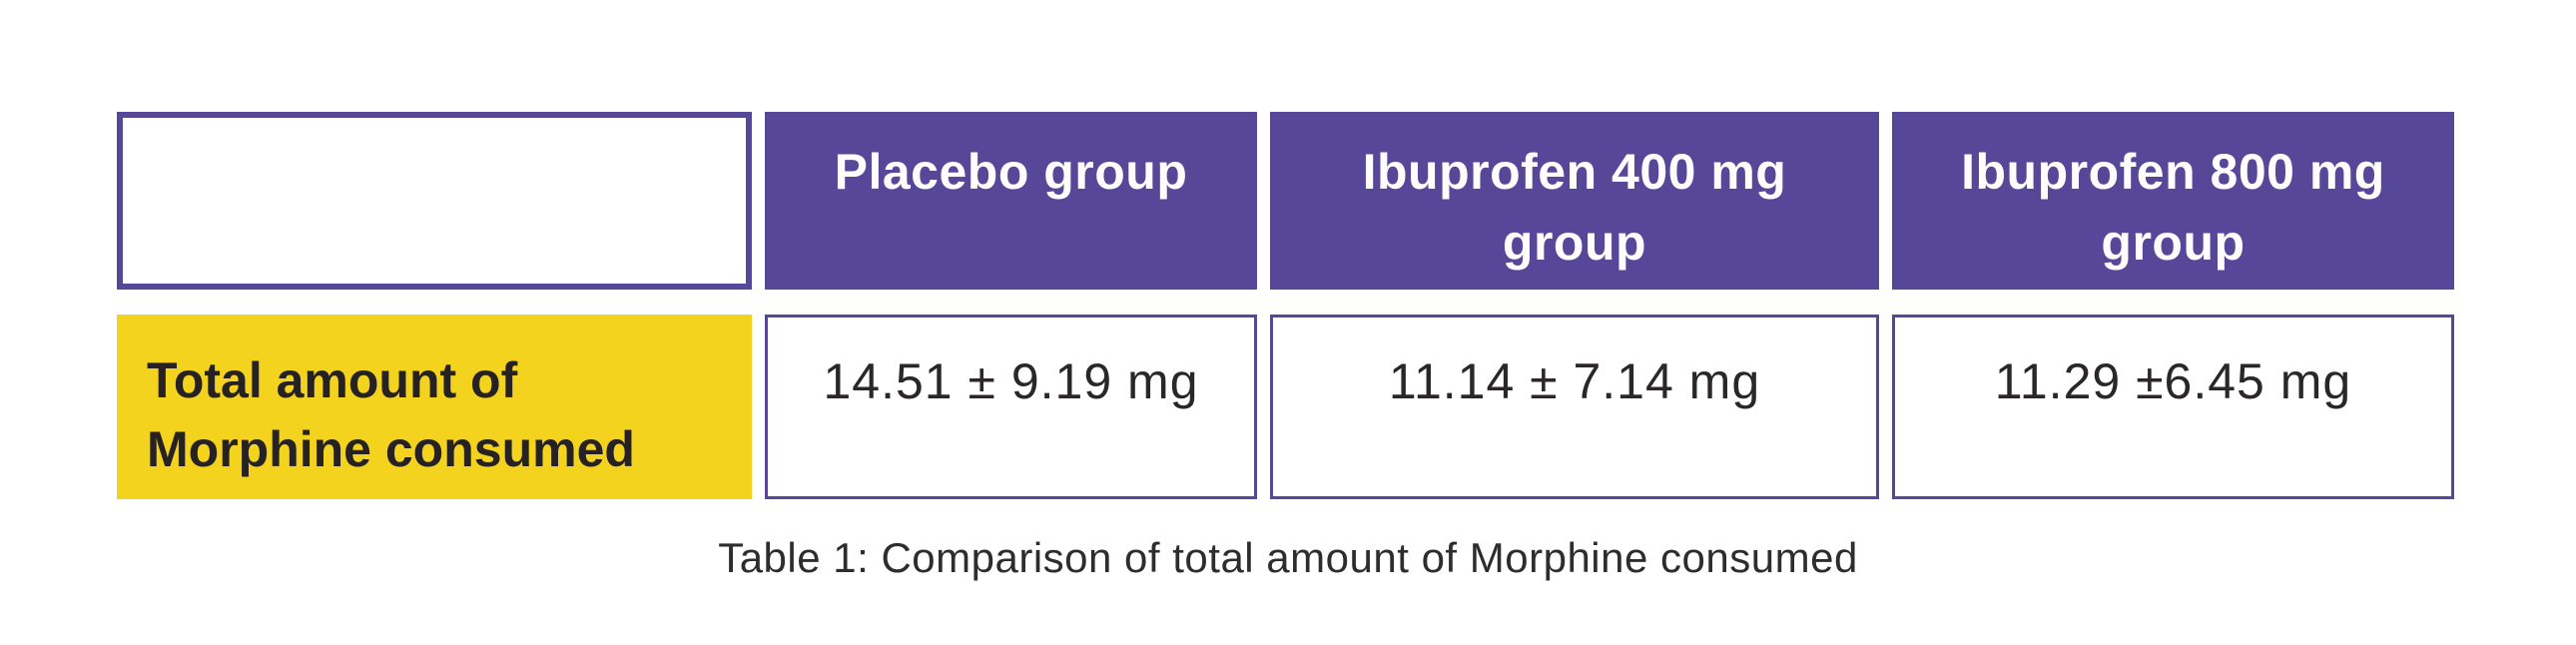  Describe the element at coordinates (1011, 407) in the screenshot. I see `value-cell-placebo: 14.51 ± 9.19 mg` at that location.